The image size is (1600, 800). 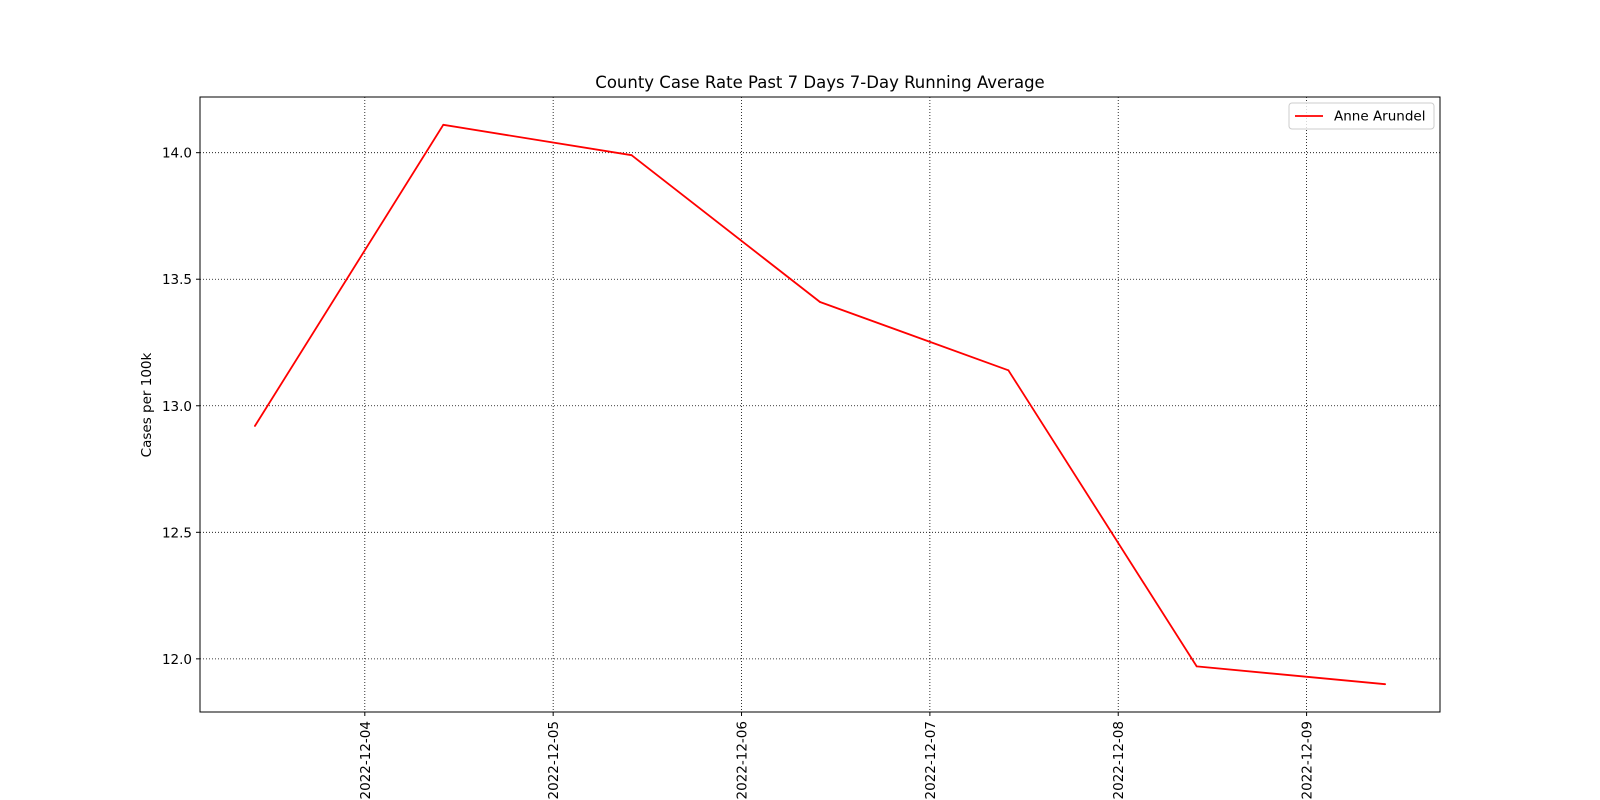 What do you see at coordinates (177, 533) in the screenshot?
I see `y-tick-label: 12.5` at bounding box center [177, 533].